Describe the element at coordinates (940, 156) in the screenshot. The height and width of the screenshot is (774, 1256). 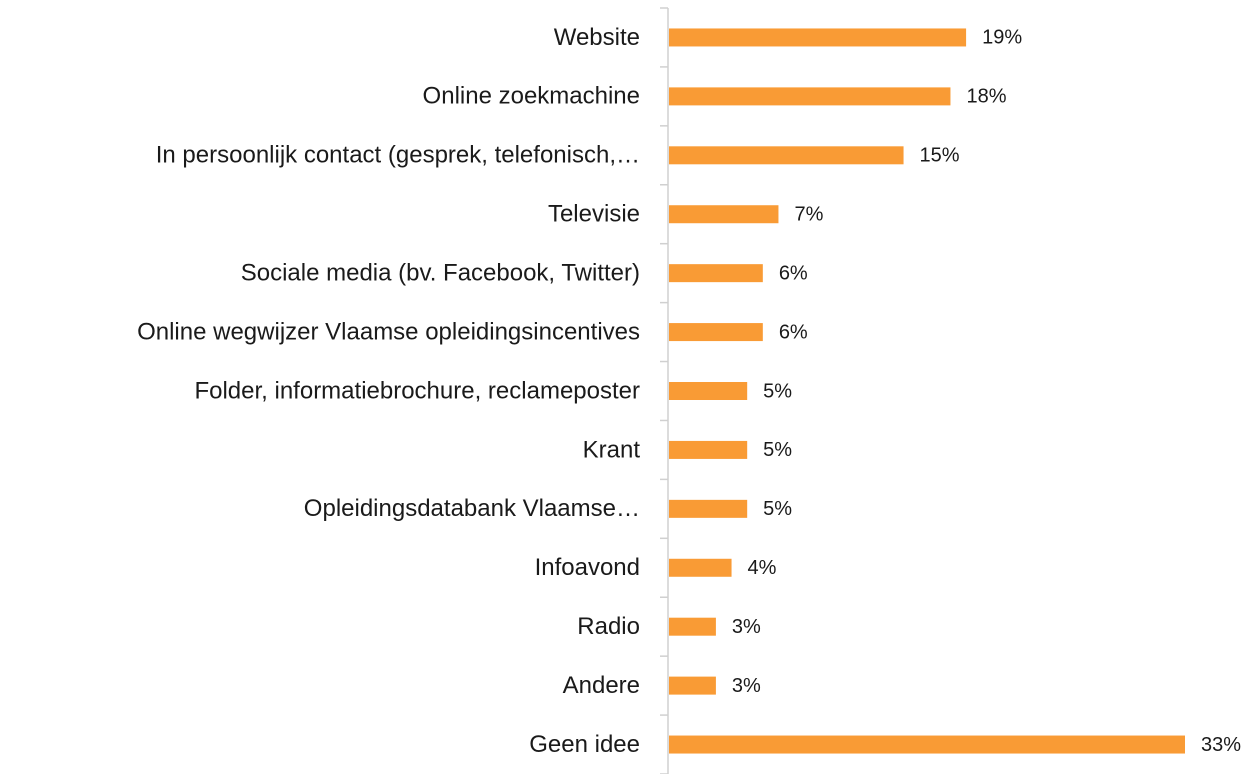
I see `value-label: 15%` at that location.